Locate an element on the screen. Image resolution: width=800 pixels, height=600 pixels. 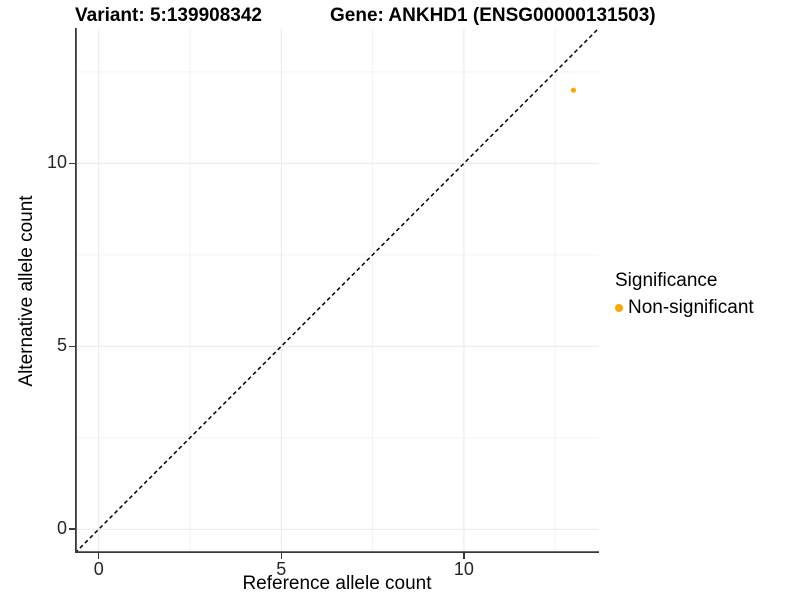
y-tick-label: 0 is located at coordinates (61, 528).